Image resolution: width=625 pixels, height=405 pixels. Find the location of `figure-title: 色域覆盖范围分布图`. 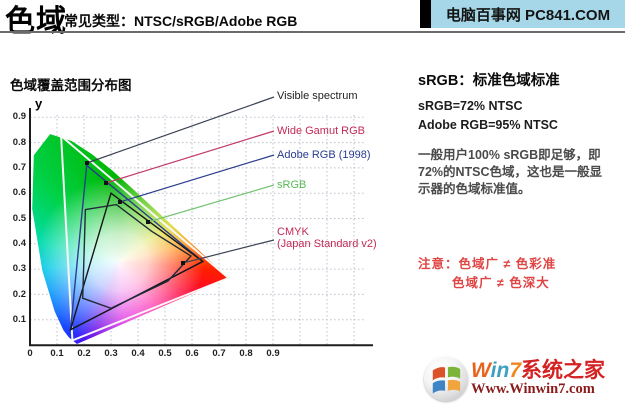

figure-title: 色域覆盖范围分布图 is located at coordinates (71, 85).